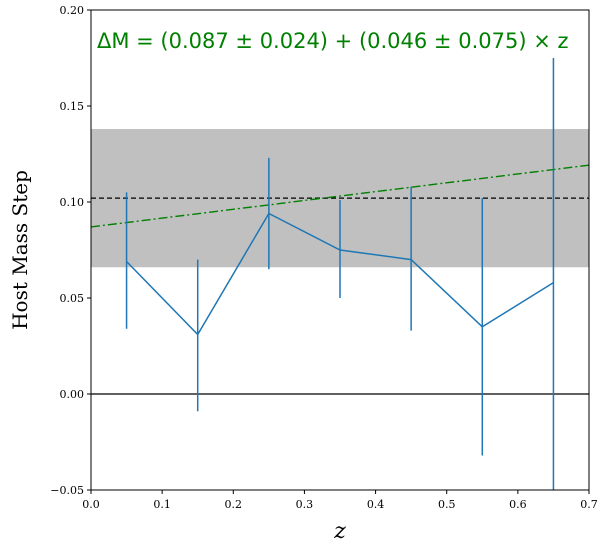 The width and height of the screenshot is (600, 544). I want to click on y-tick-label: 0.10, so click(72, 202).